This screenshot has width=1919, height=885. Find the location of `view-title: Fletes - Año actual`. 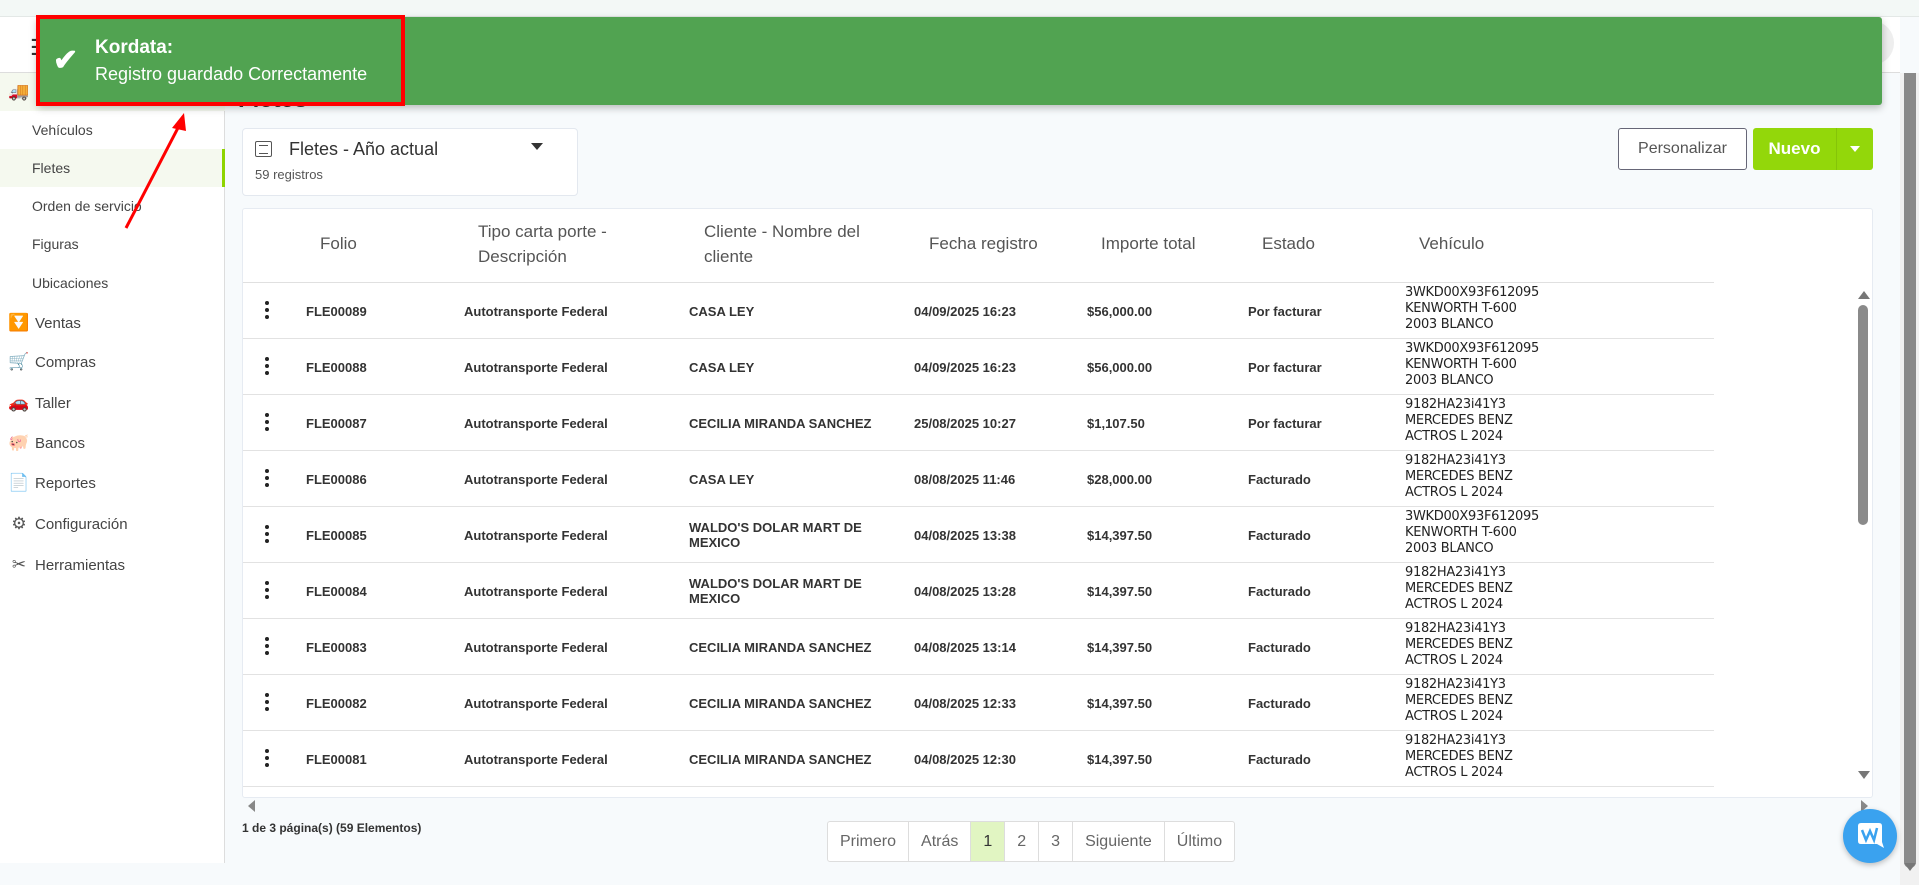

view-title: Fletes - Año actual is located at coordinates (364, 149).